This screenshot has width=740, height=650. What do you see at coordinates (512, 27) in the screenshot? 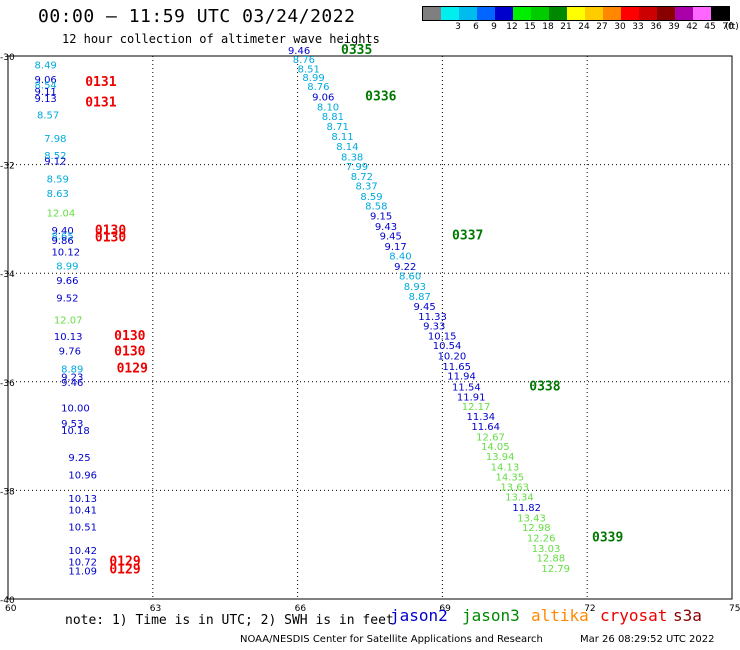
I see `legend-label: 12` at bounding box center [512, 27].